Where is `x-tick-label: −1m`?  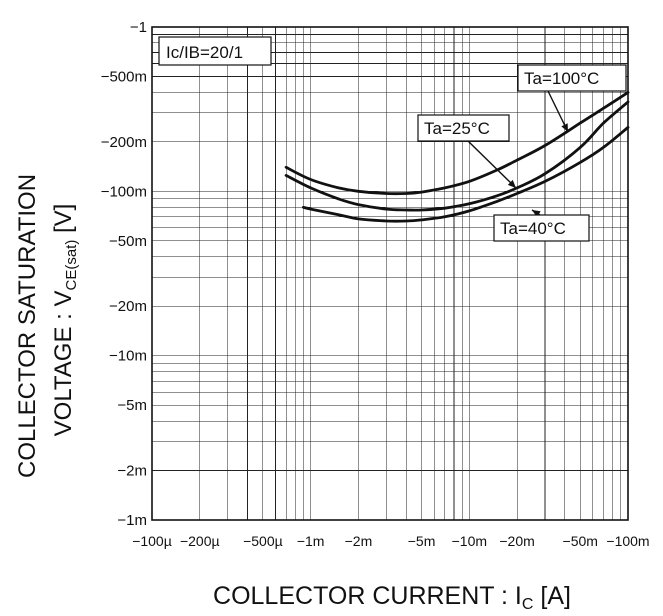 x-tick-label: −1m is located at coordinates (311, 541).